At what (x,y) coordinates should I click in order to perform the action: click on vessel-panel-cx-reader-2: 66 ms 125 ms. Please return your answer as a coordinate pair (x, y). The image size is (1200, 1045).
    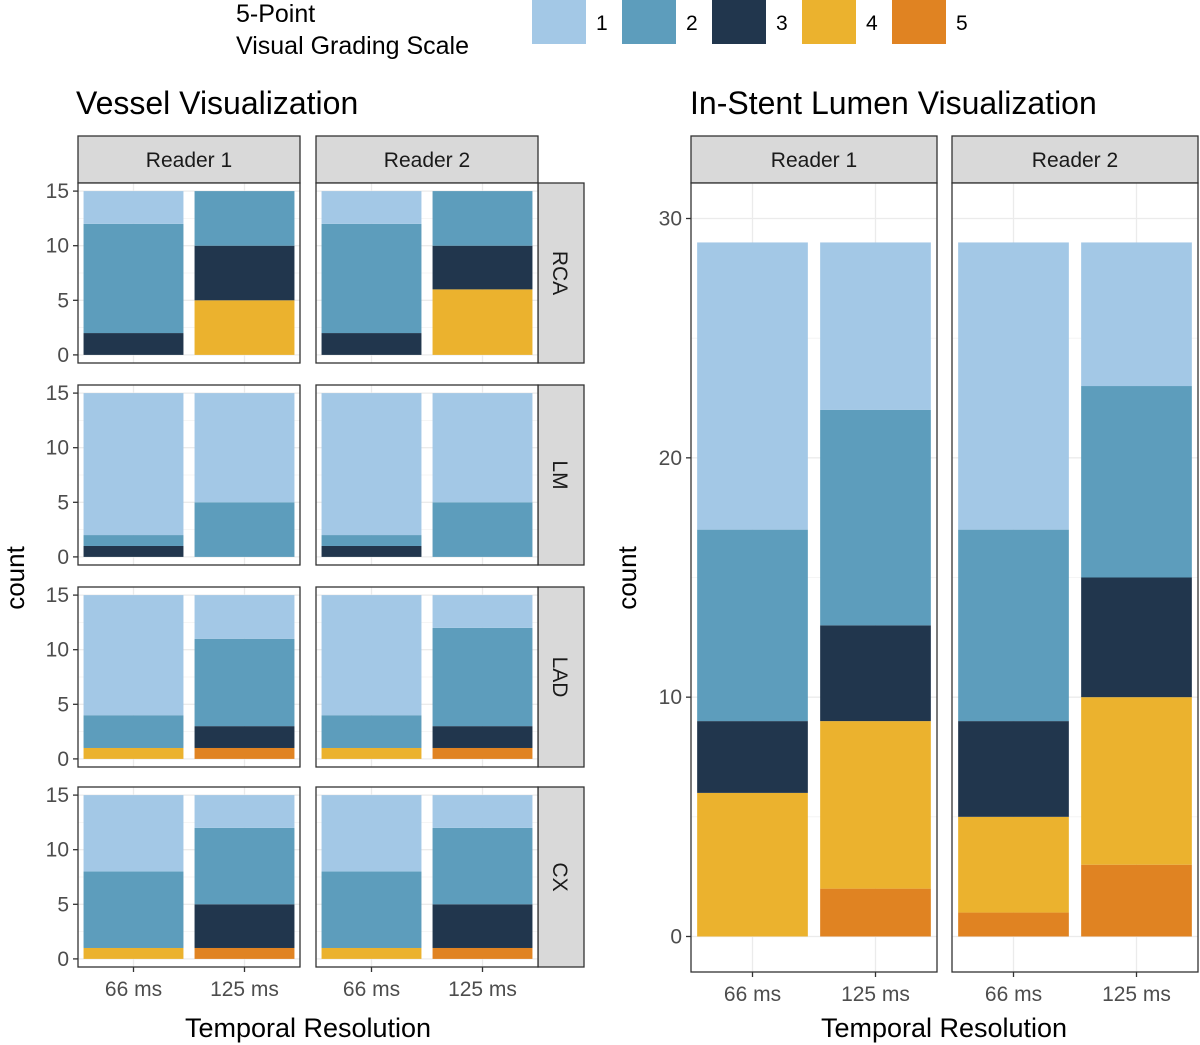
    Looking at the image, I should click on (427, 893).